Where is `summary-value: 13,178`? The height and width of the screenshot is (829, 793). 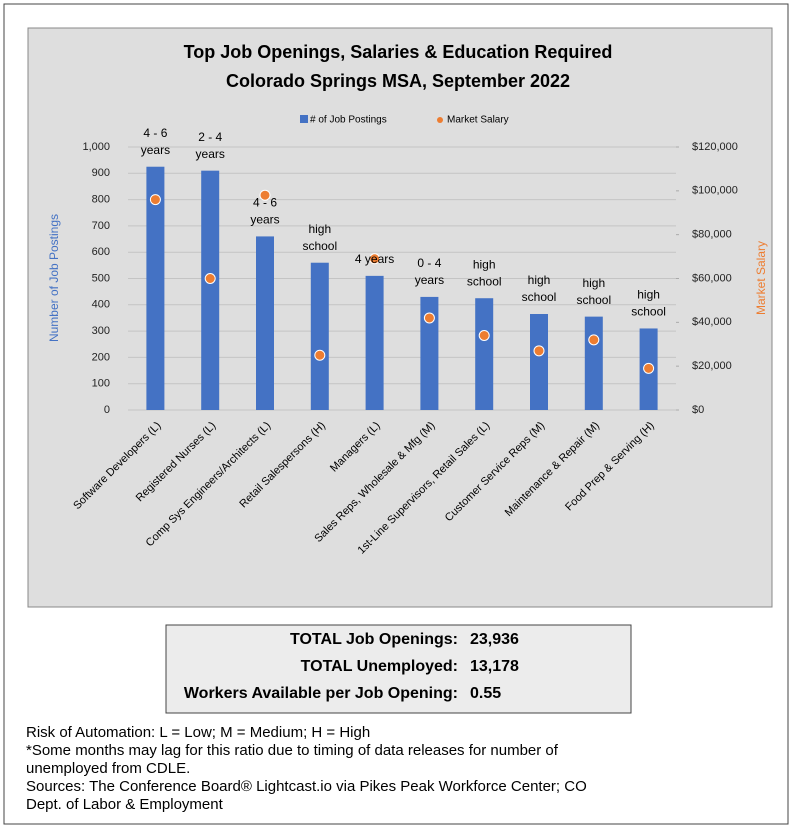
summary-value: 13,178 is located at coordinates (494, 666).